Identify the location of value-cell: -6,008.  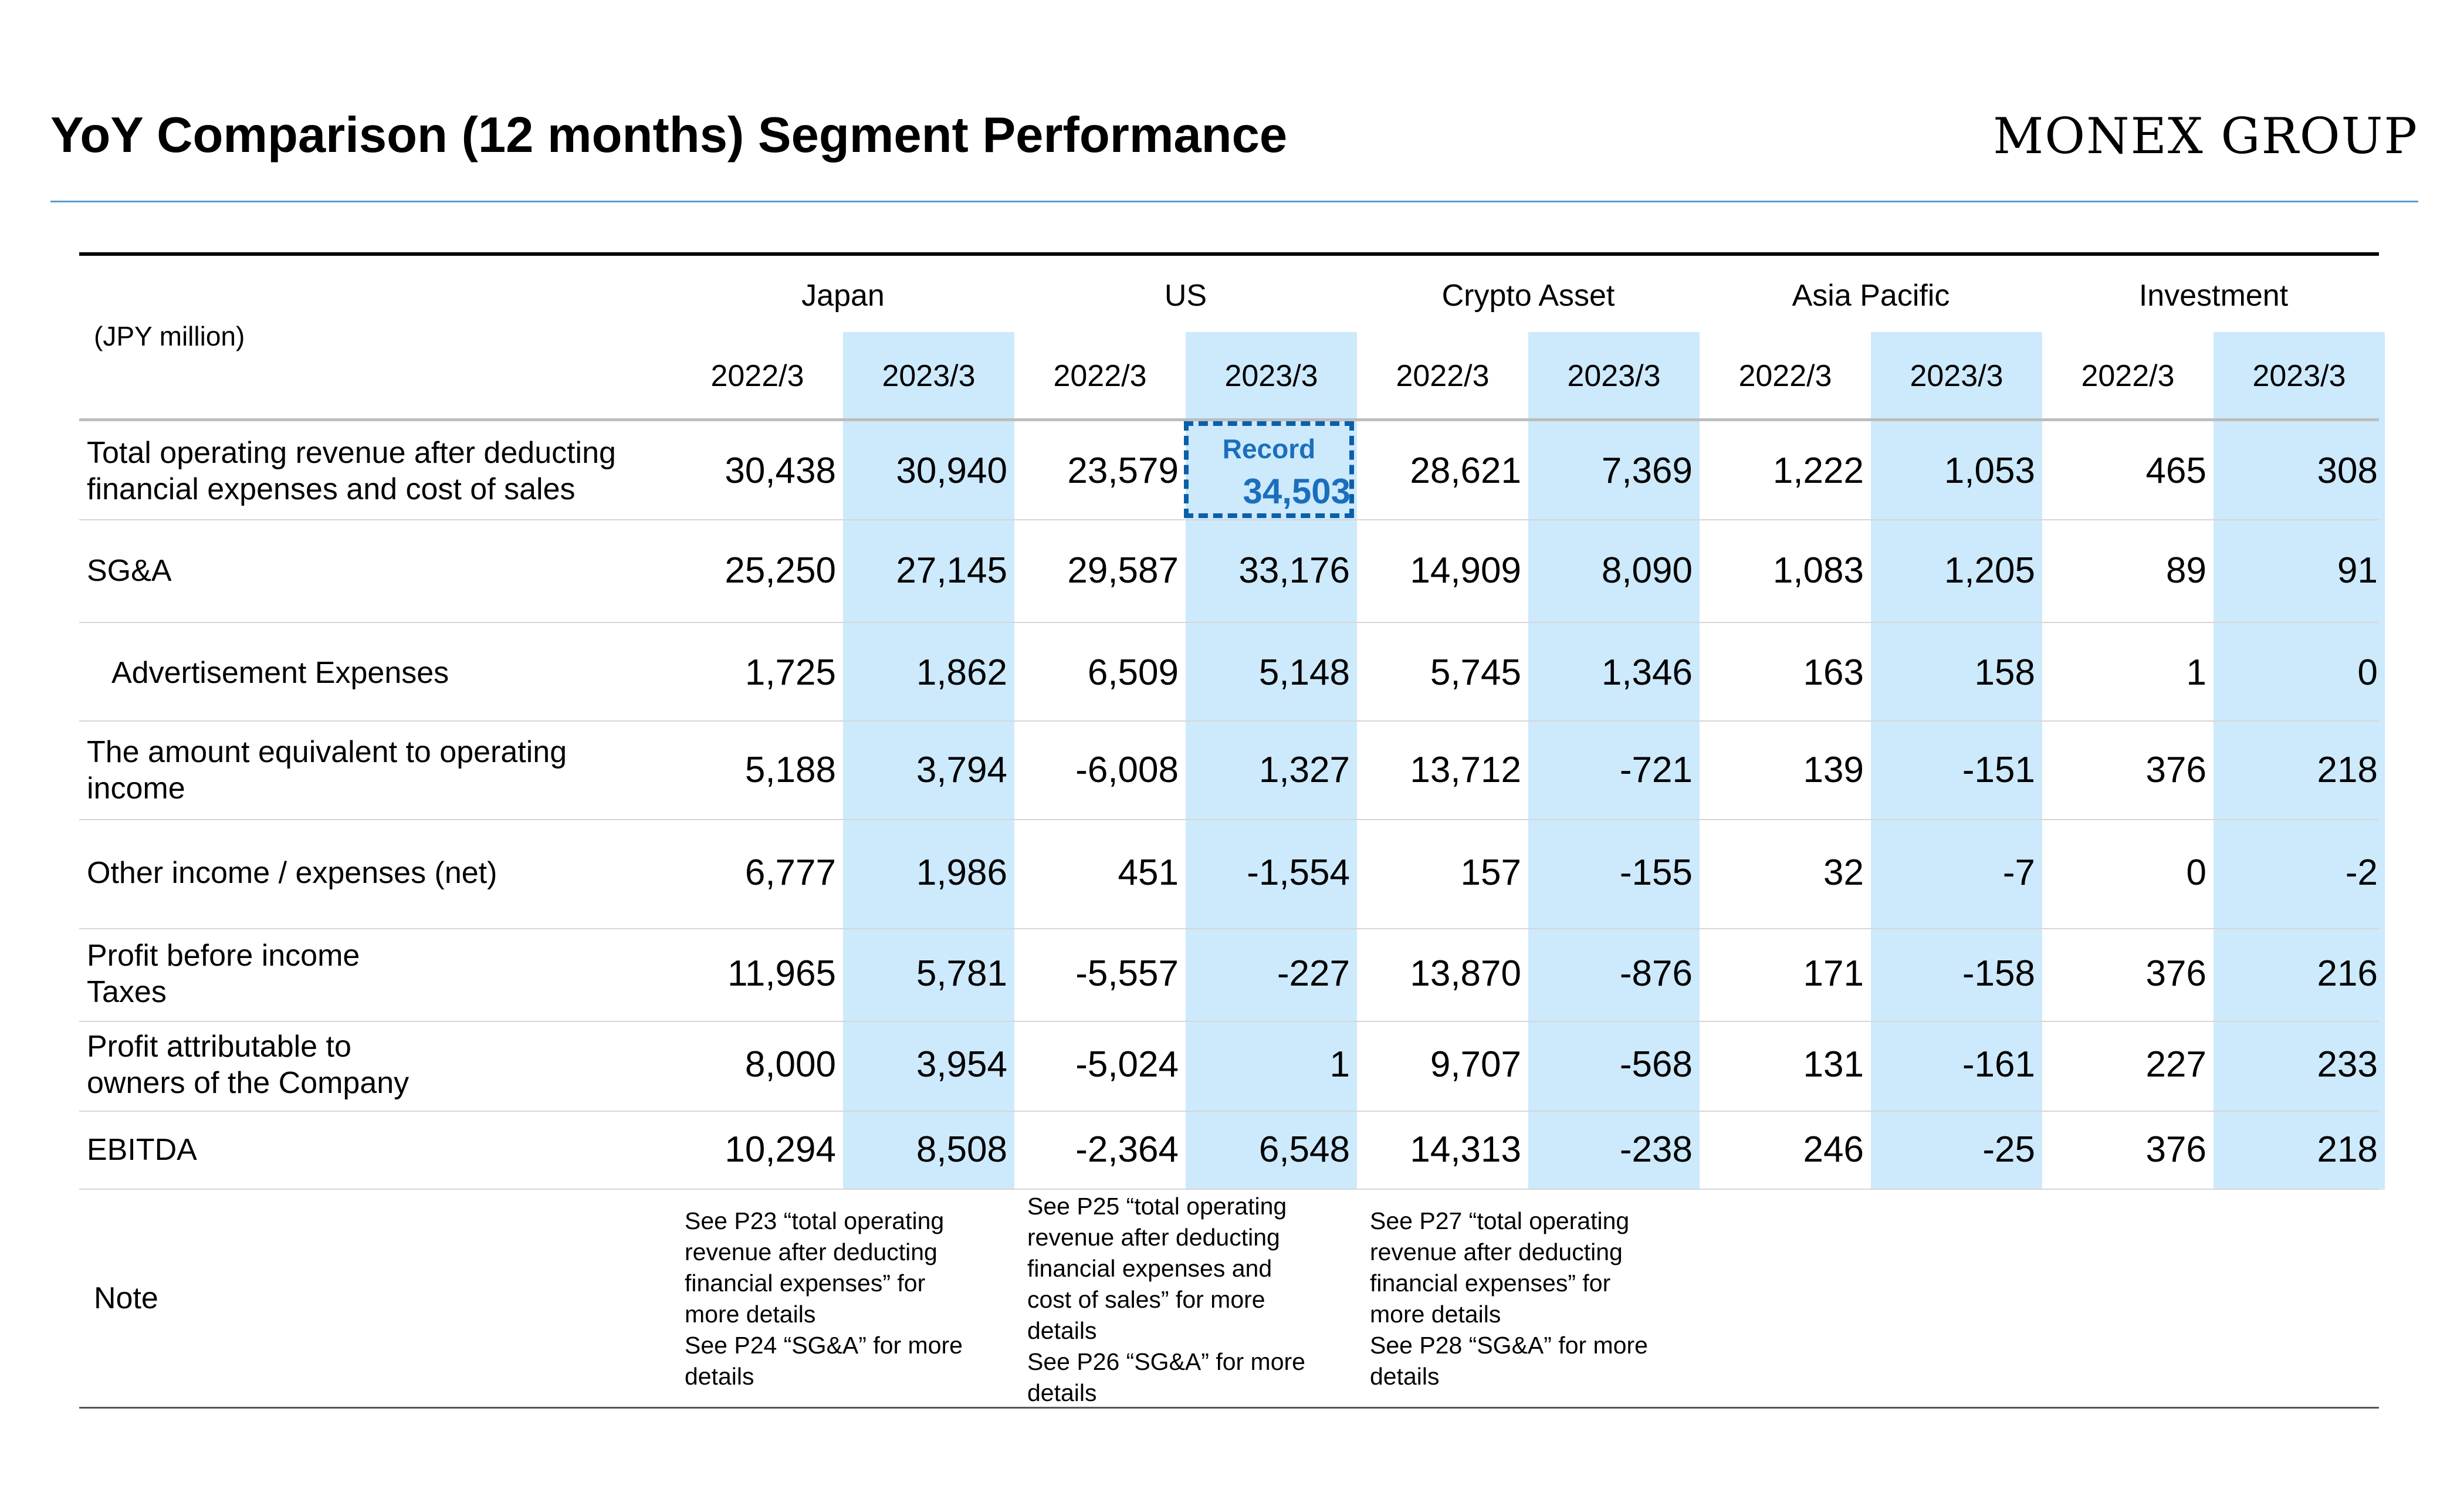
(1127, 770).